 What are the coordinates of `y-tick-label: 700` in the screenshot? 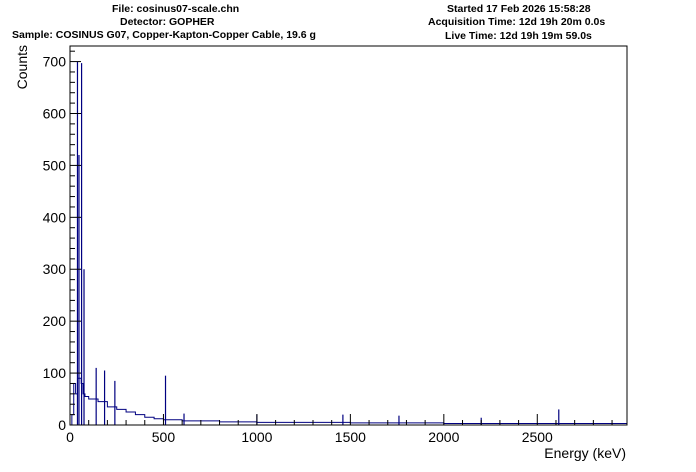 It's located at (55, 62).